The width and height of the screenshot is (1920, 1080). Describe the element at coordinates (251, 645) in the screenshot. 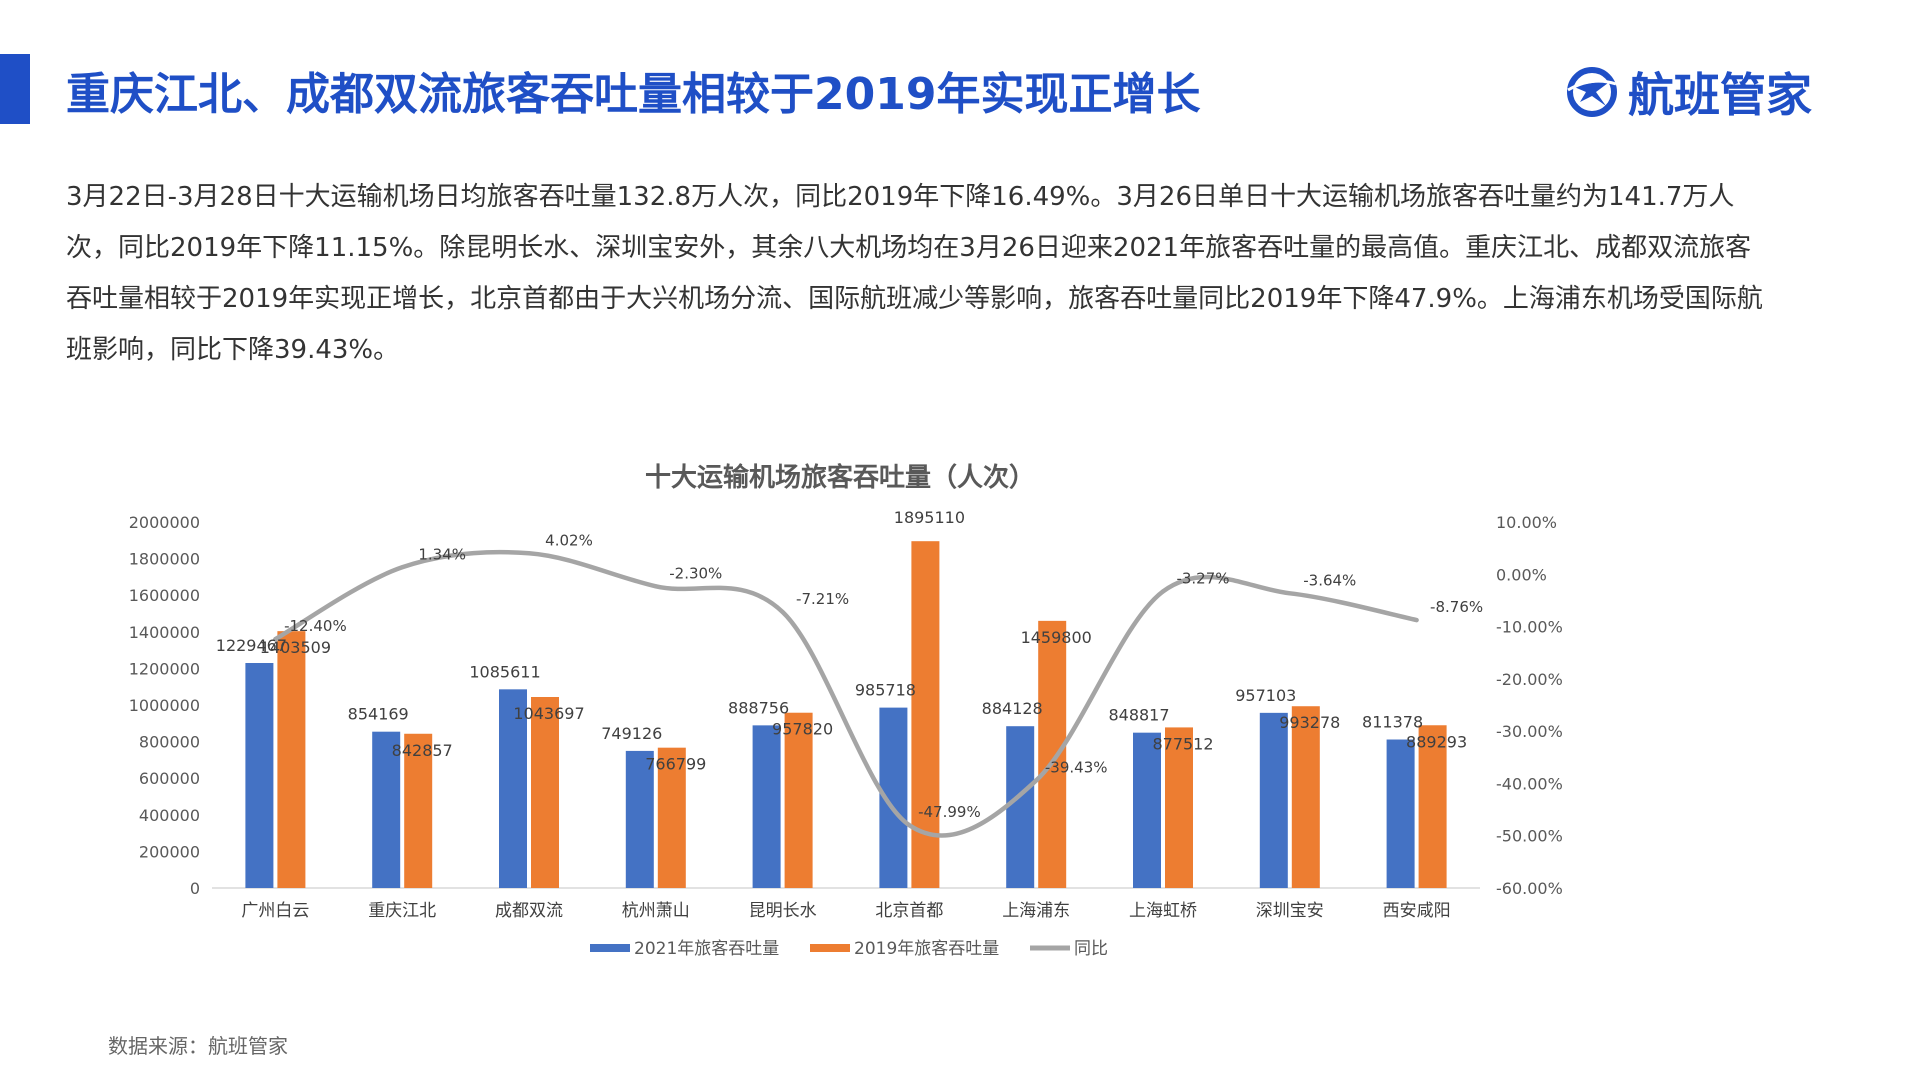

I see `data-label-2021: 1229467` at that location.